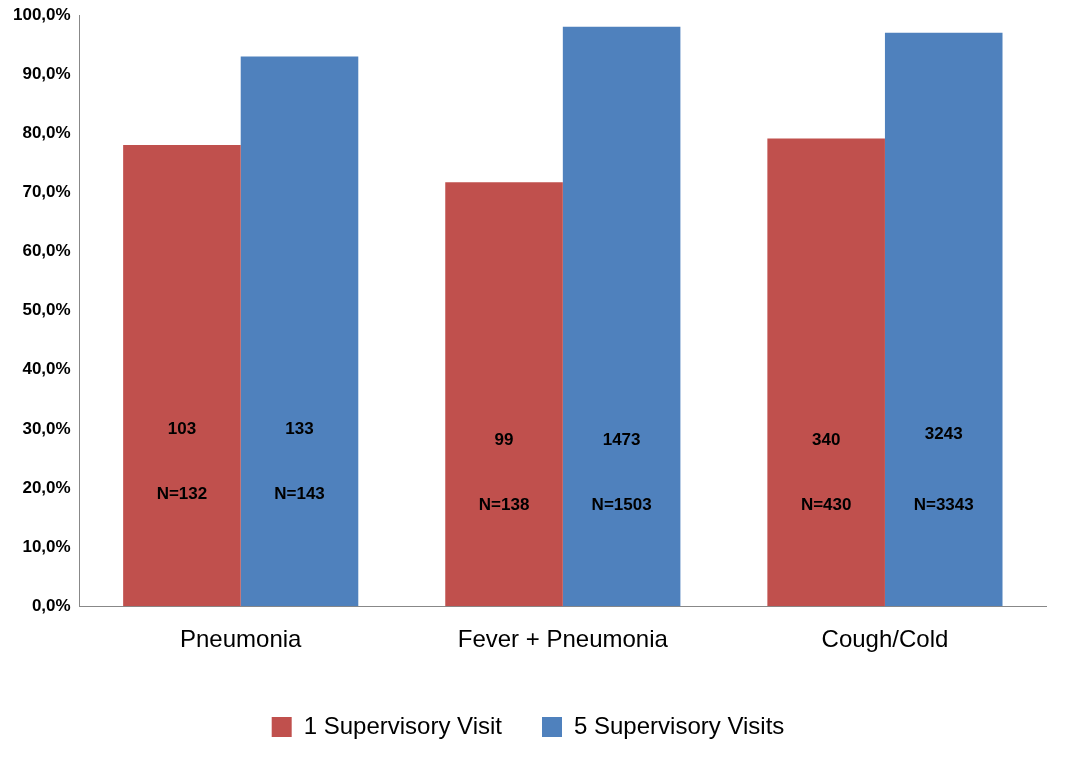 This screenshot has width=1076, height=759. I want to click on x-tick-label: Fever + Pneumonia, so click(563, 639).